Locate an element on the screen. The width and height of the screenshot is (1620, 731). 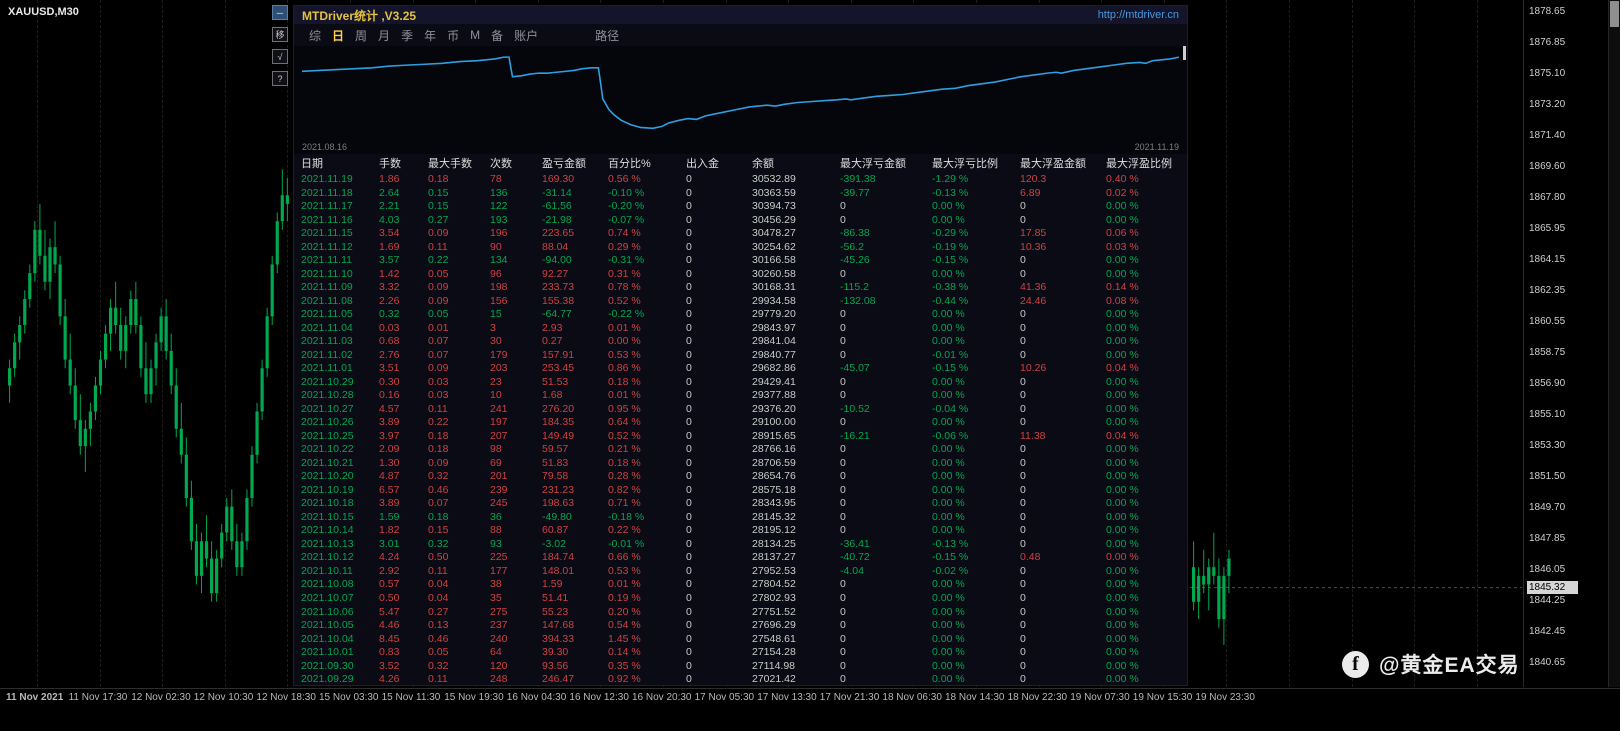
cell: 233.73 is located at coordinates (558, 287).